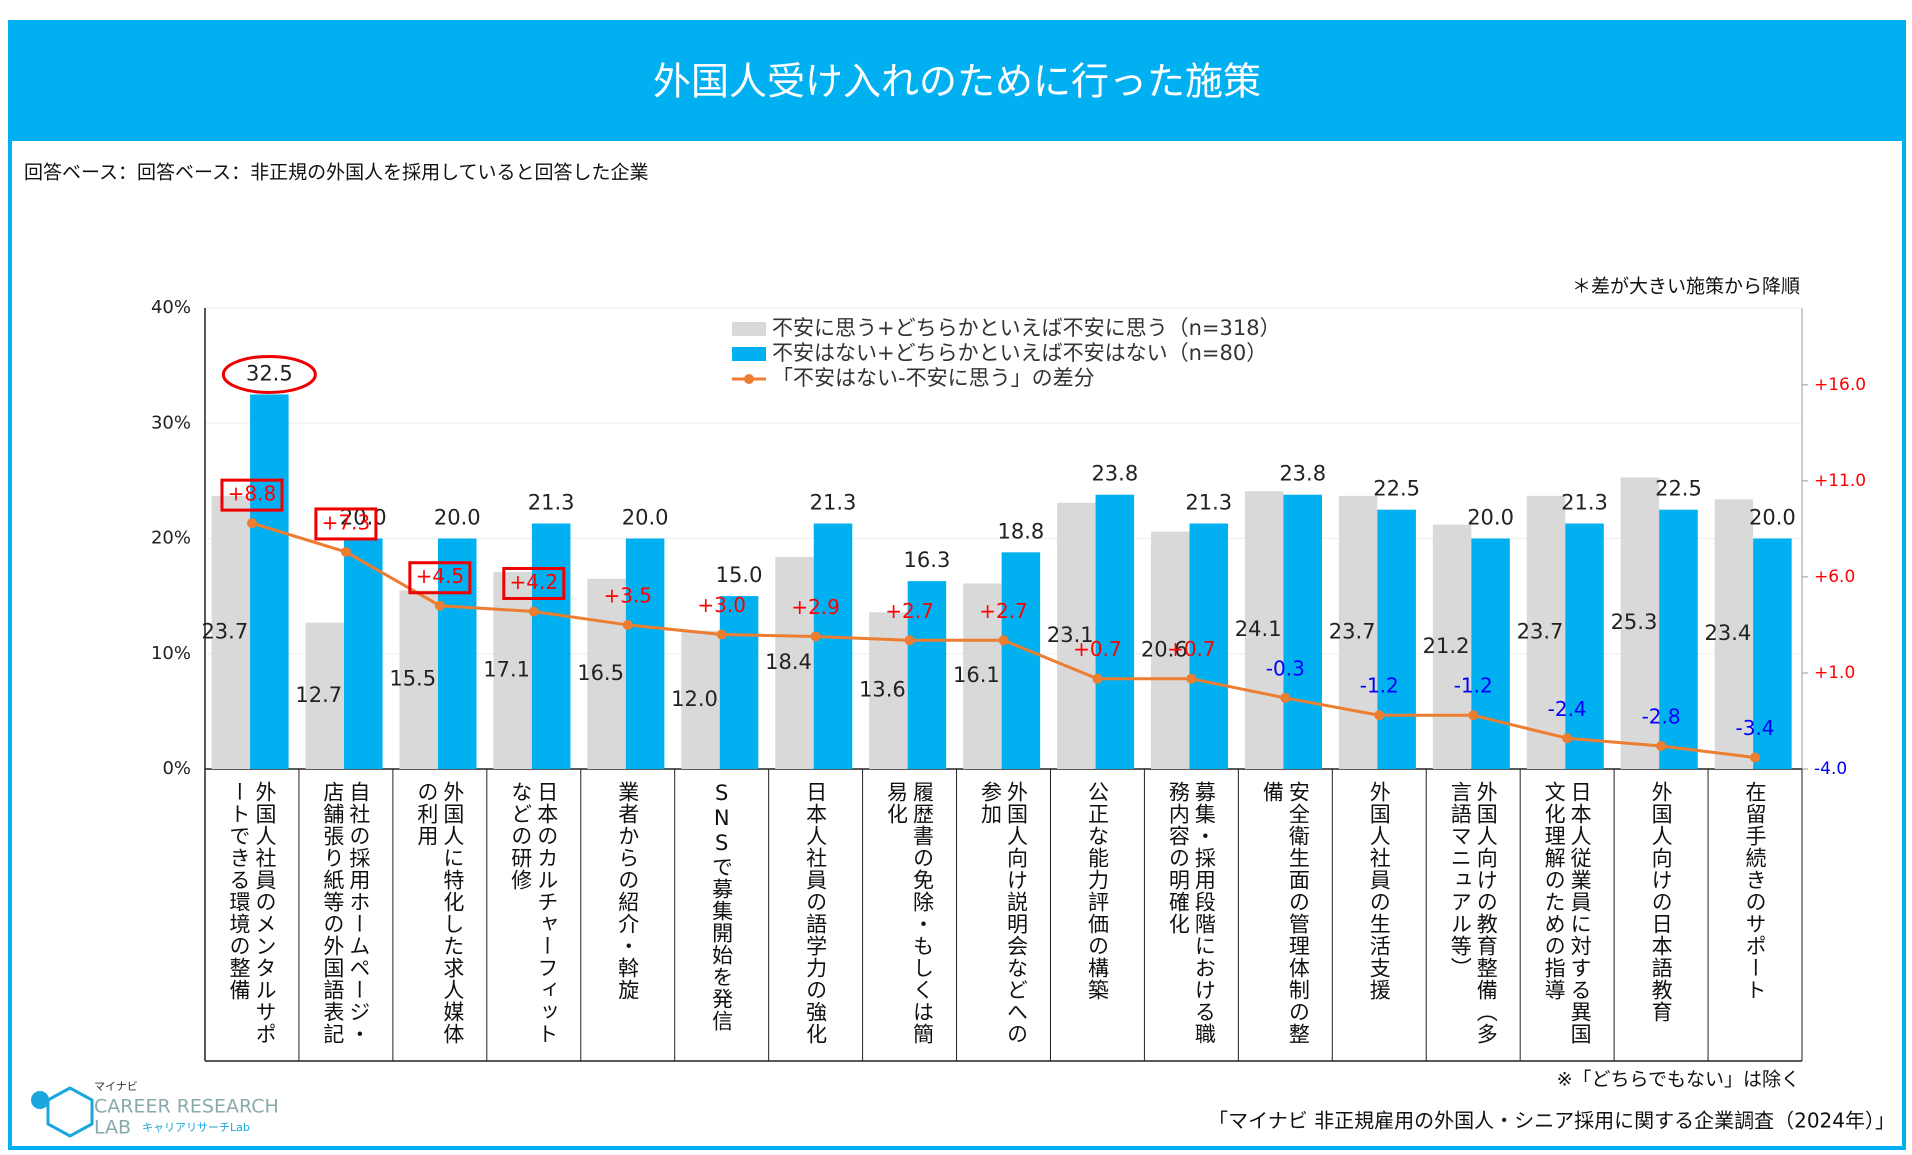  I want to click on y-tick-label: 30%, so click(171, 422).